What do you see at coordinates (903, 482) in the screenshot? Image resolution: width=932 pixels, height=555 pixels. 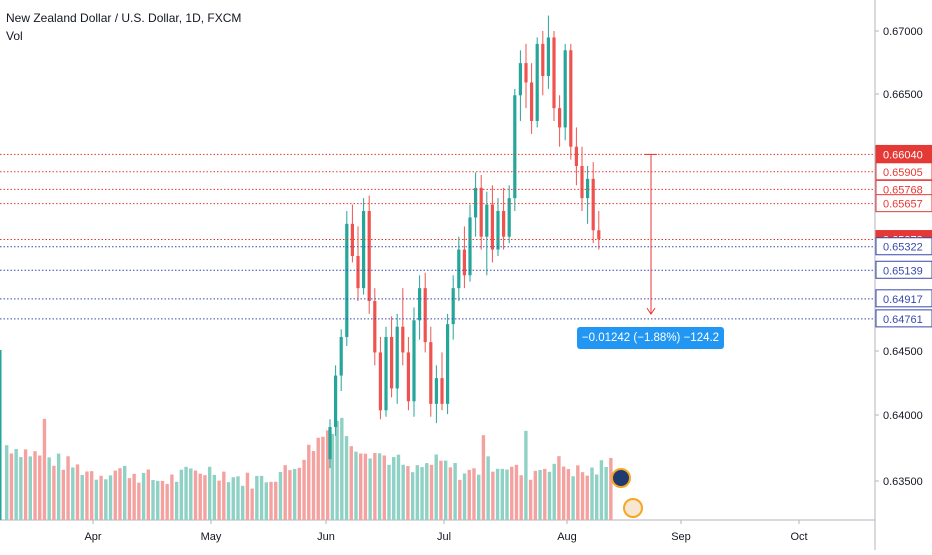 I see `y-tick-label: 0.63500` at bounding box center [903, 482].